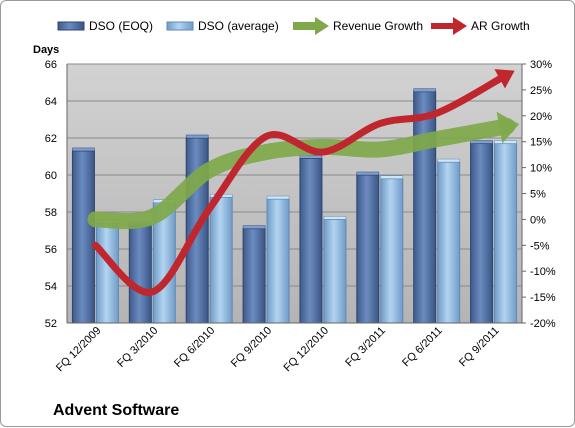 This screenshot has height=428, width=575. Describe the element at coordinates (504, 79) in the screenshot. I see `line-ar-growth-arrowhead` at that location.